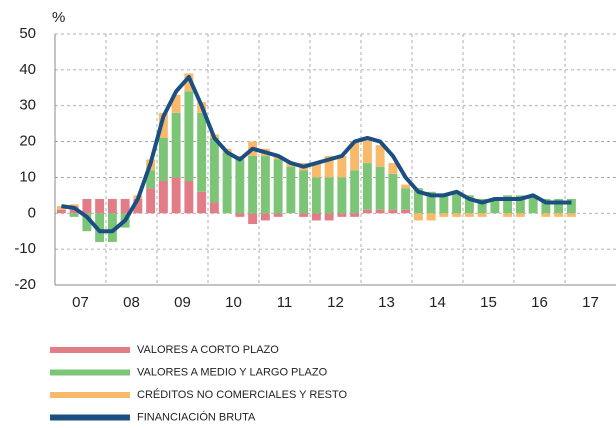 This screenshot has width=616, height=428. What do you see at coordinates (539, 302) in the screenshot?
I see `x-tick-label: 16` at bounding box center [539, 302].